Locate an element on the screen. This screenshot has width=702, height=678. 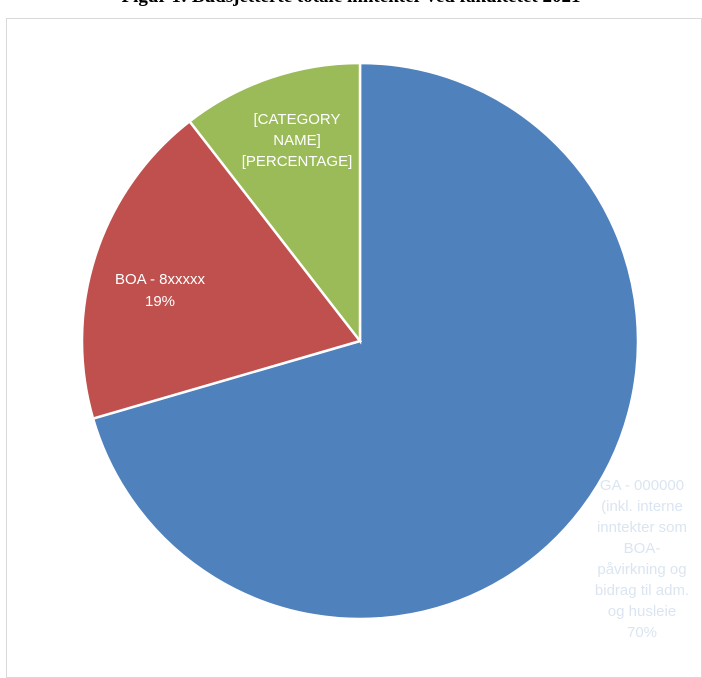
data-label-line: NAME] is located at coordinates (297, 140).